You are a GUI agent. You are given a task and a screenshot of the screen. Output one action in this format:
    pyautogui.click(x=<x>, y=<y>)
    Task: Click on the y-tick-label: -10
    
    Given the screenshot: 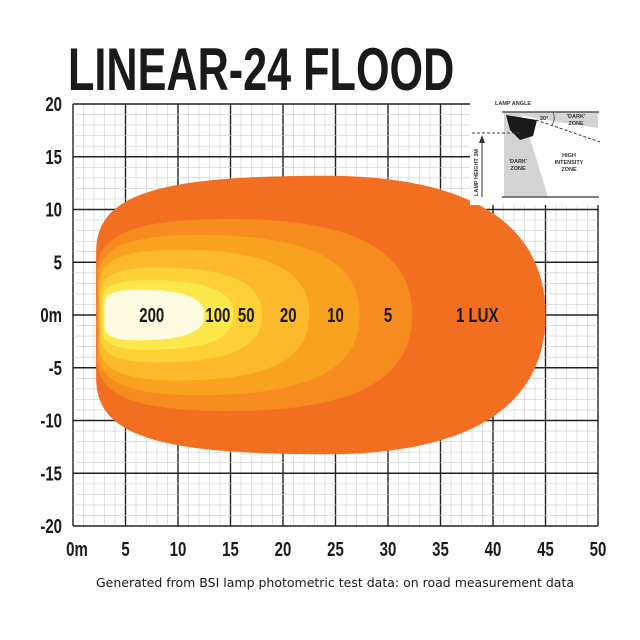 What is the action you would take?
    pyautogui.click(x=51, y=420)
    